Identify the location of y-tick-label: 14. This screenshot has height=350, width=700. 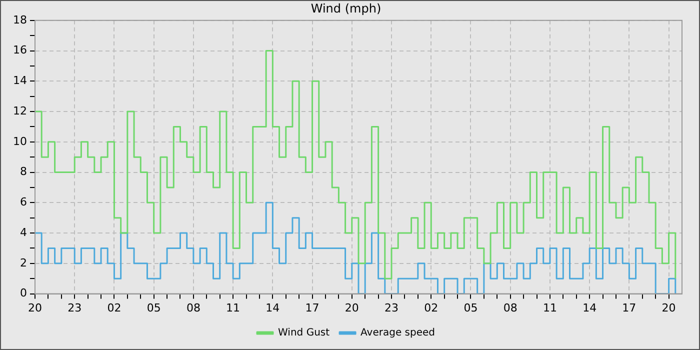
(19, 81).